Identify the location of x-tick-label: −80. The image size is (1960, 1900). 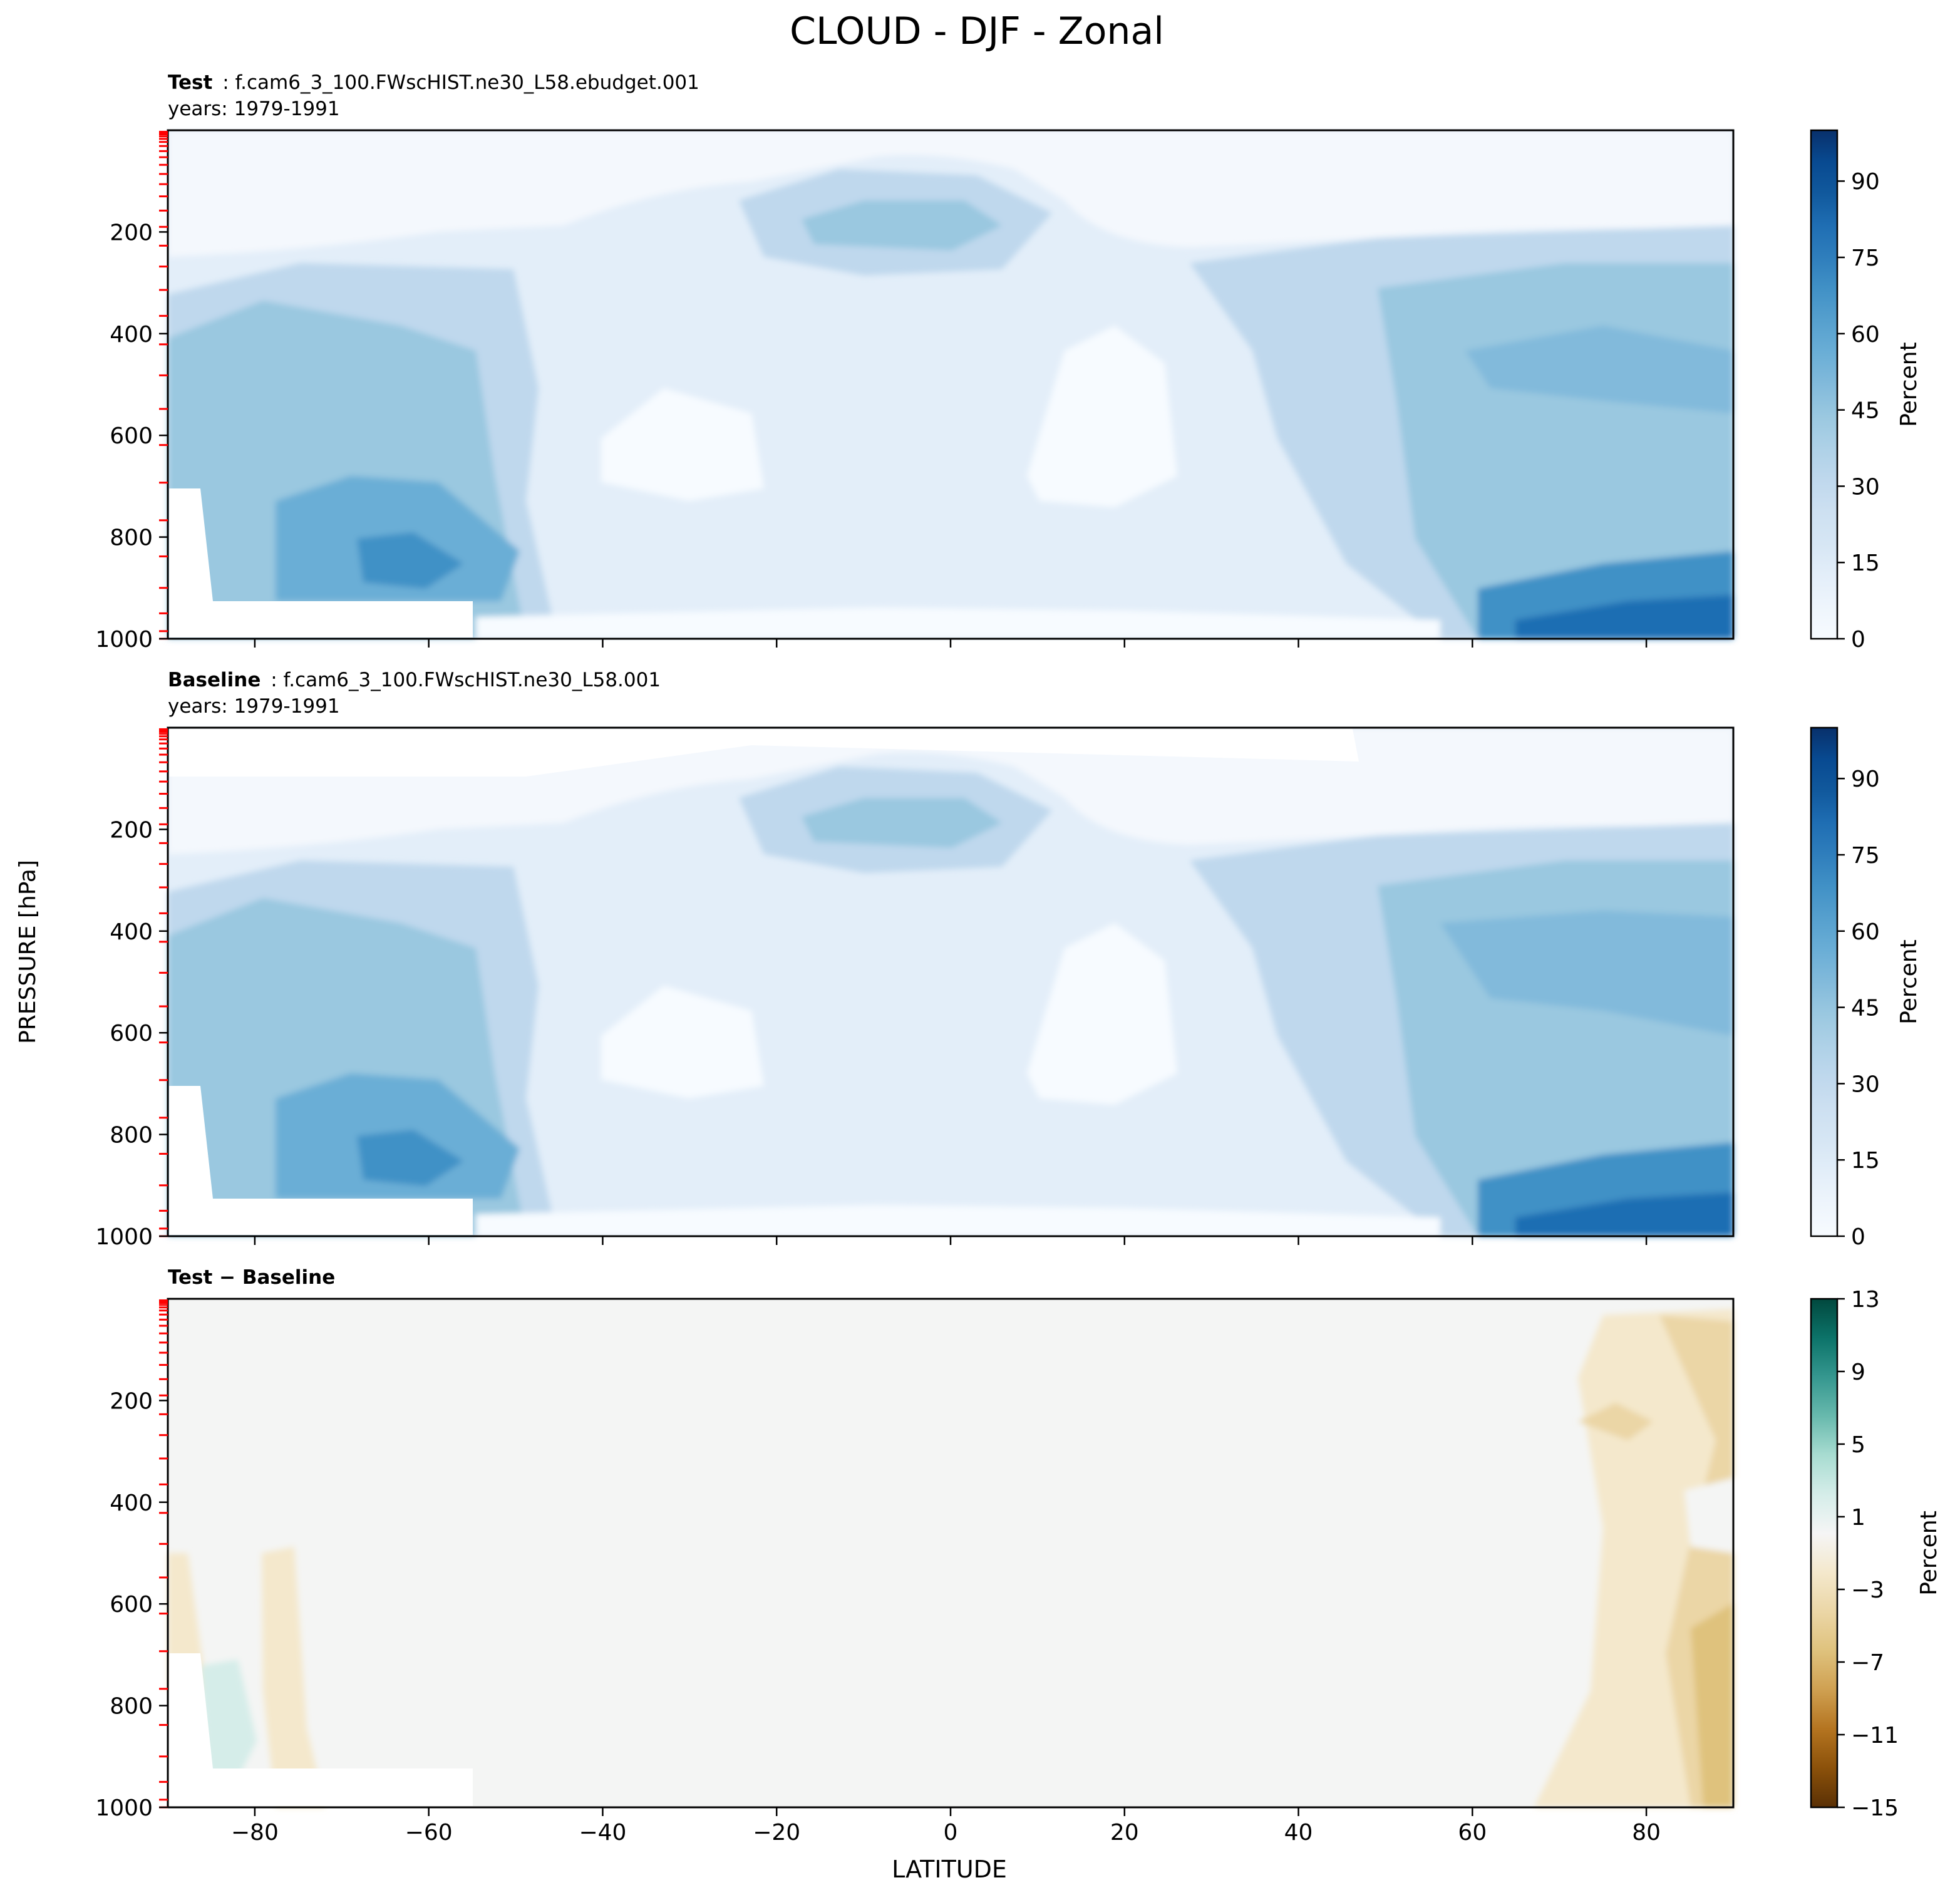
(255, 1833).